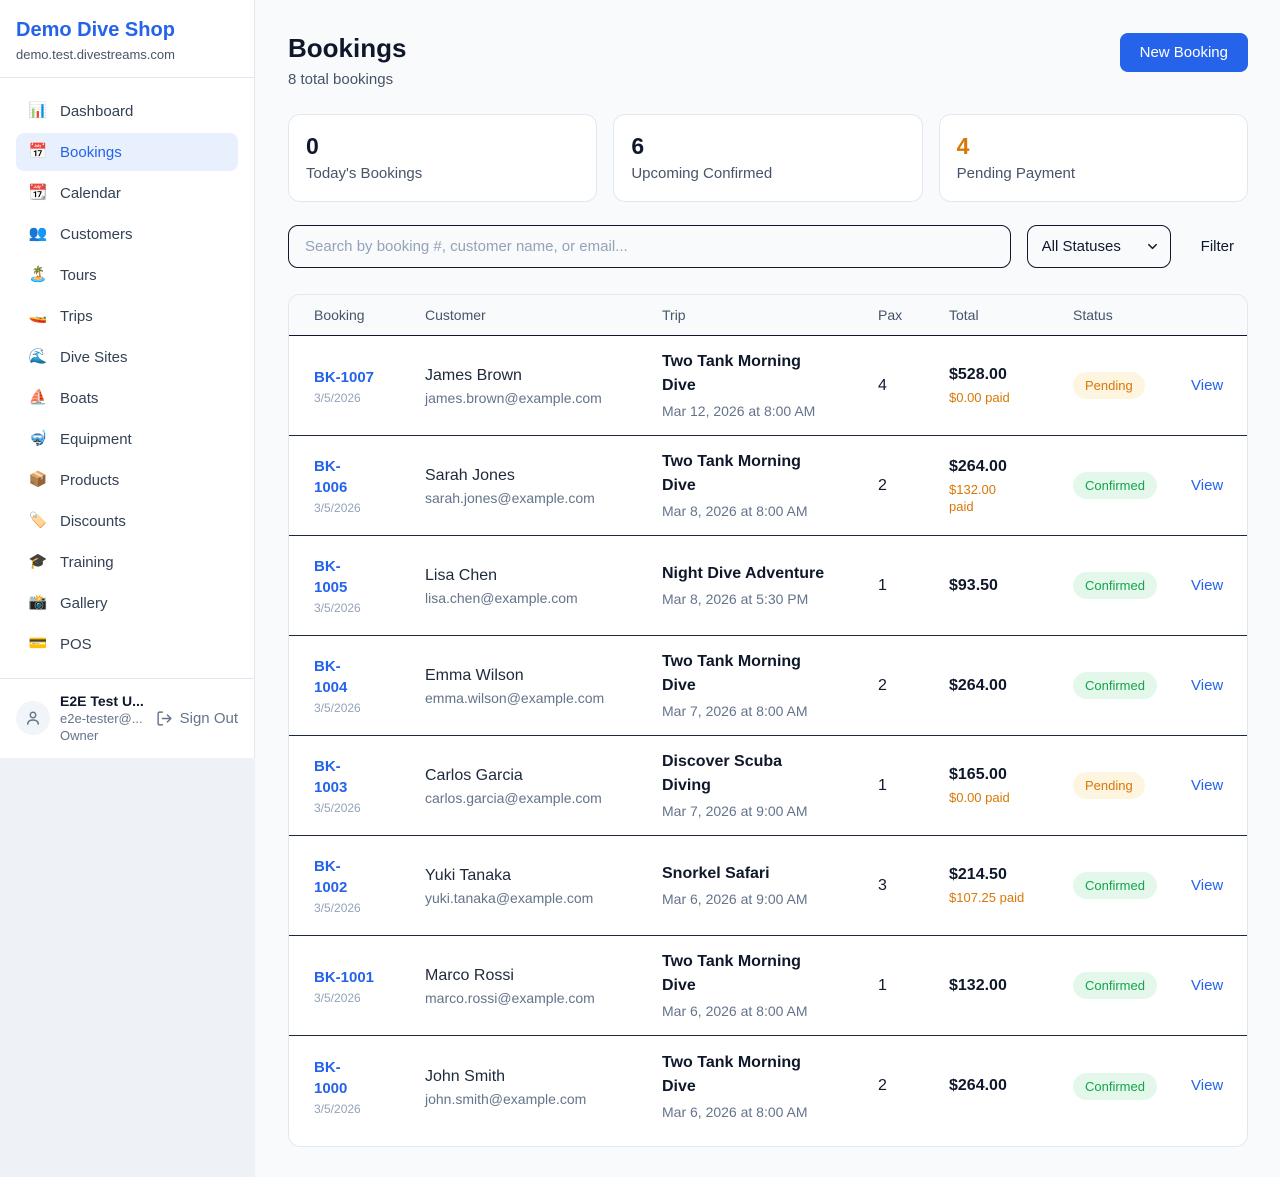 Image resolution: width=1280 pixels, height=1177 pixels. What do you see at coordinates (461, 575) in the screenshot?
I see `customer-name: Lisa Chen` at bounding box center [461, 575].